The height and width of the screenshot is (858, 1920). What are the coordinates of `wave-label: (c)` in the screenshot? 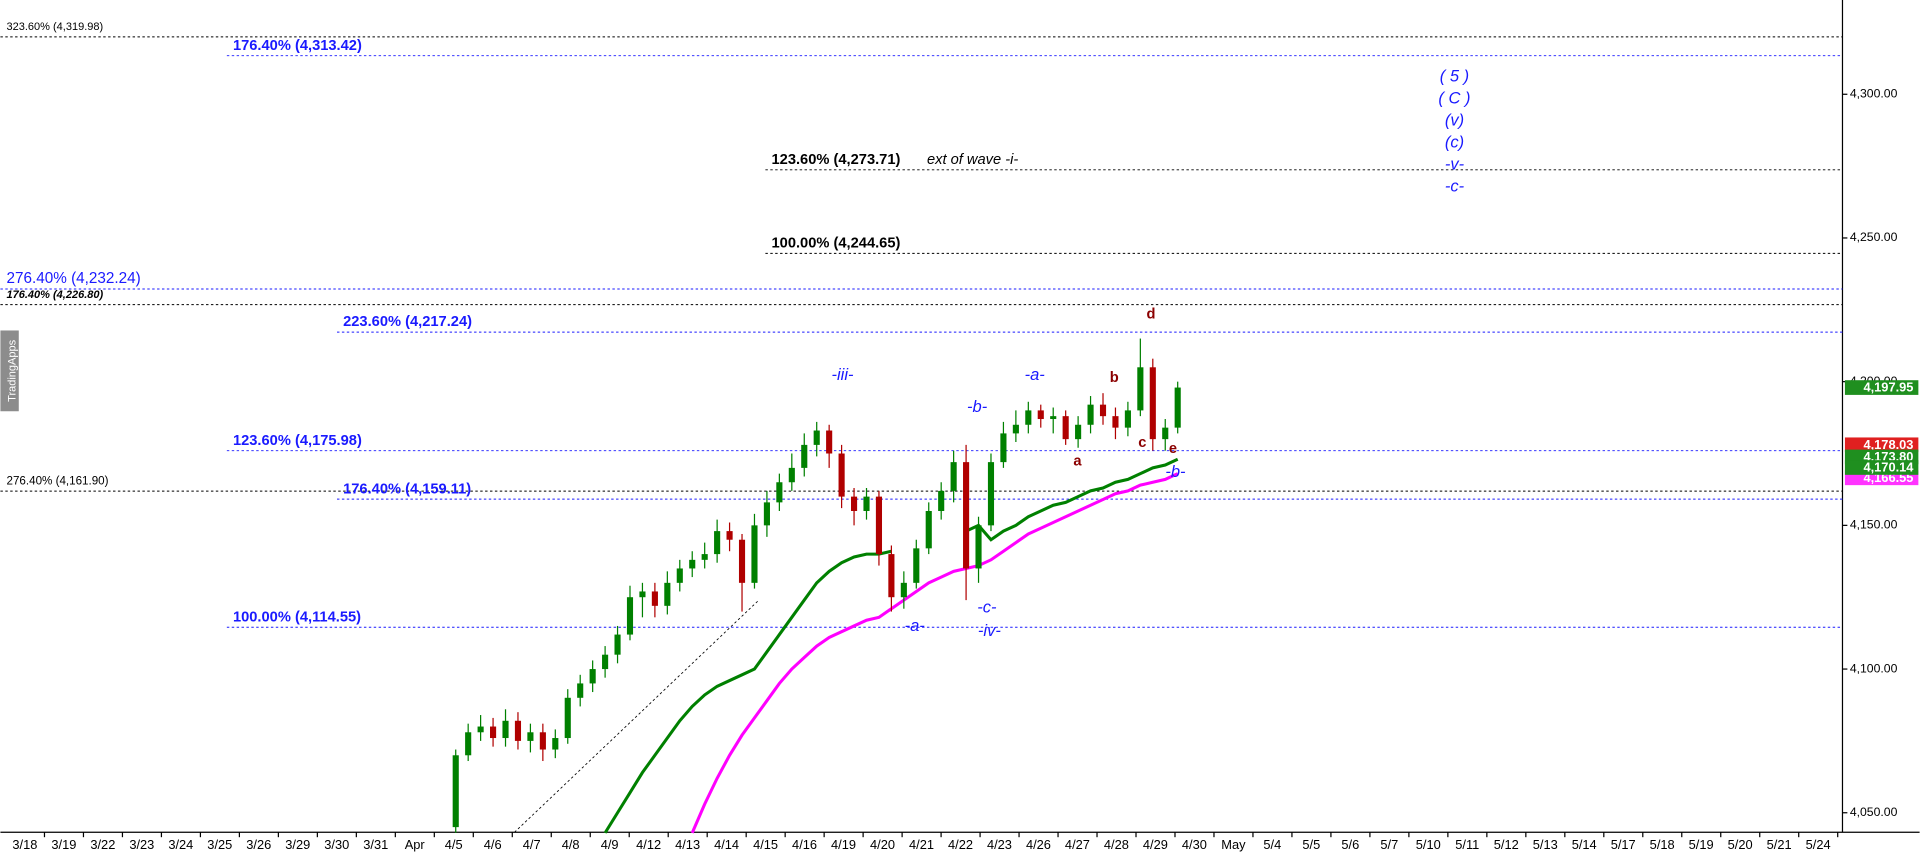 It's located at (1454, 142).